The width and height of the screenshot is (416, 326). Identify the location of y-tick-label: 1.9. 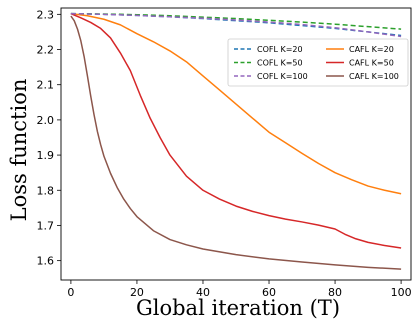
(46, 155).